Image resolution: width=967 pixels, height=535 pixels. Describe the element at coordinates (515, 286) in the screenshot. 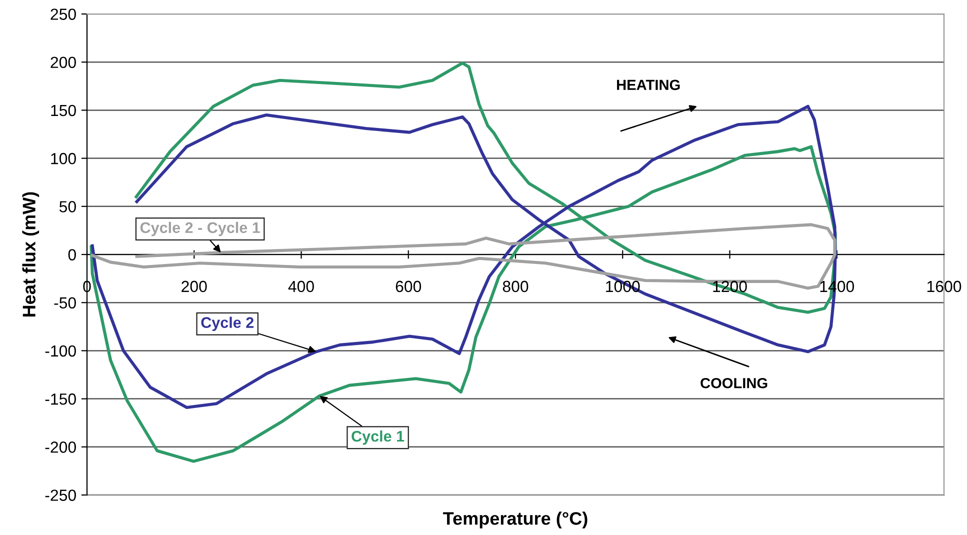

I see `x-tick-label: 800` at that location.